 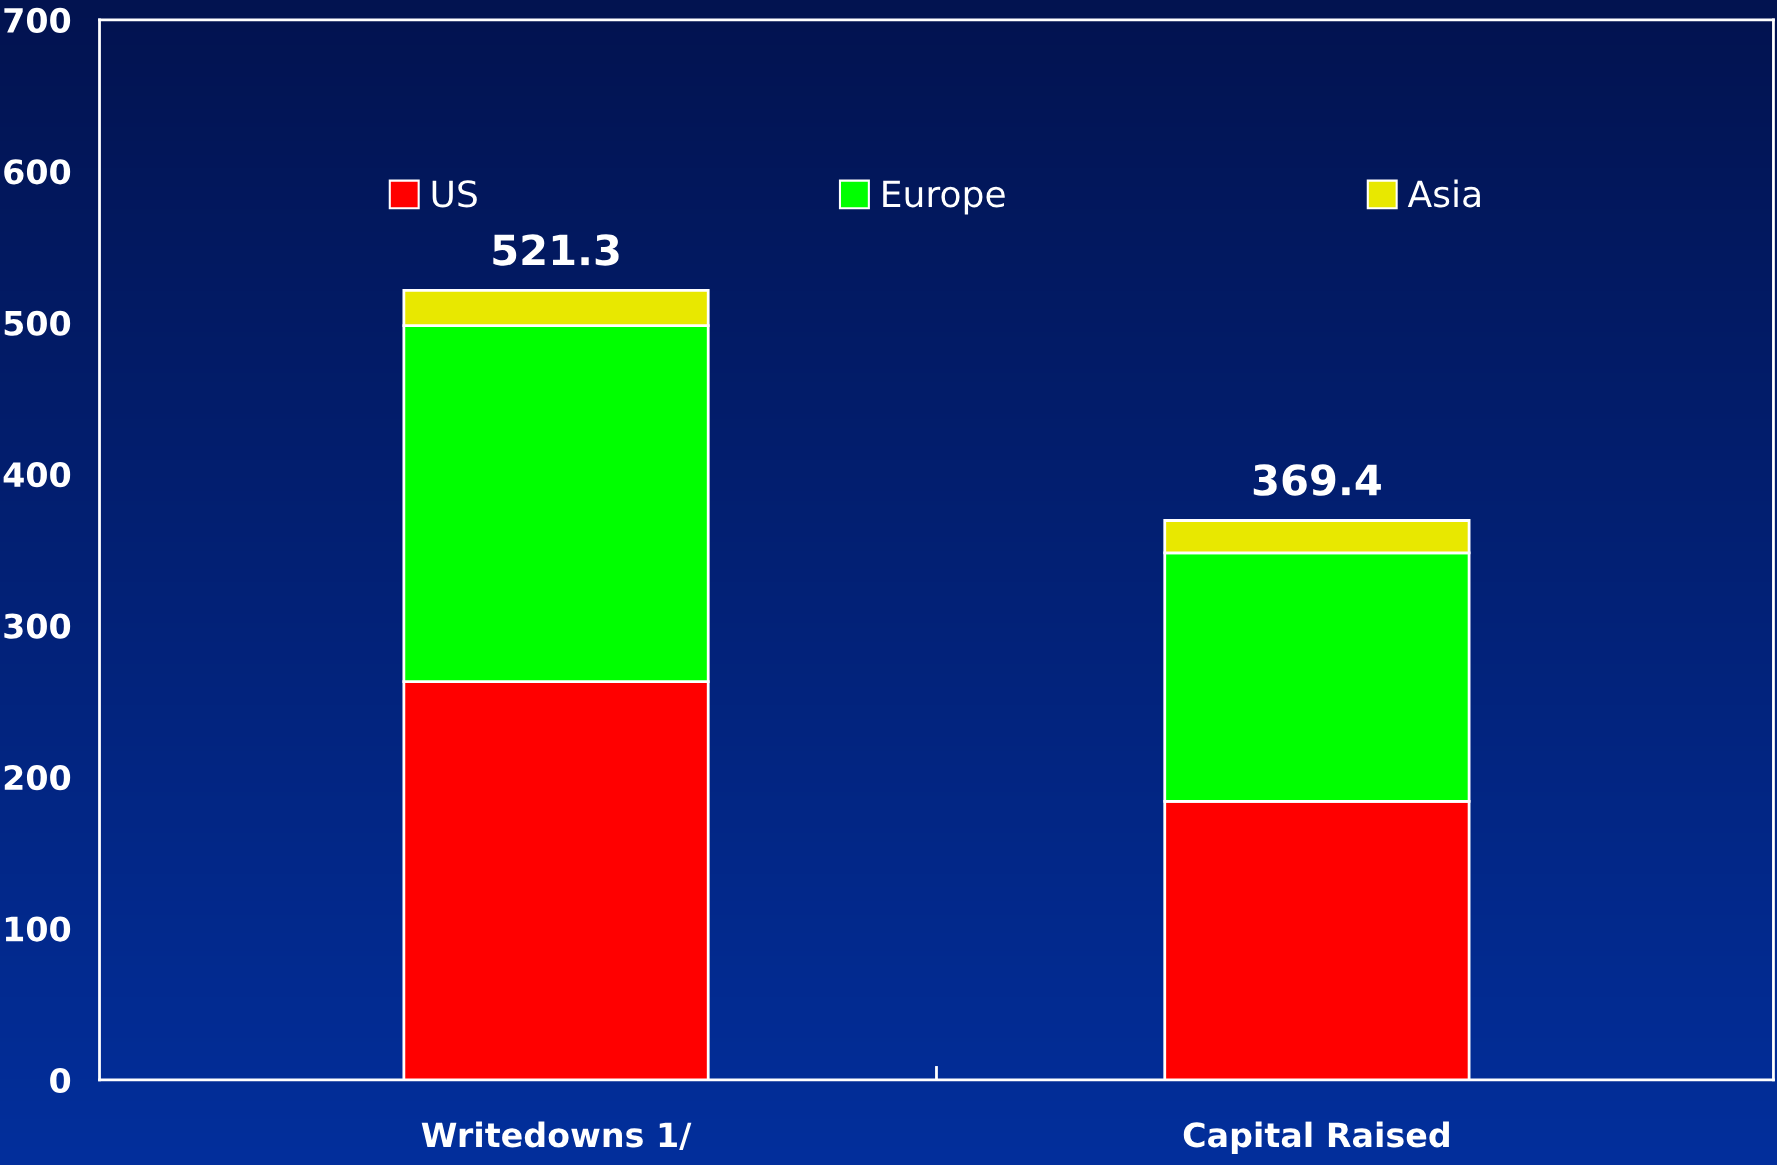 I want to click on y-tick-label: 200, so click(x=37, y=777).